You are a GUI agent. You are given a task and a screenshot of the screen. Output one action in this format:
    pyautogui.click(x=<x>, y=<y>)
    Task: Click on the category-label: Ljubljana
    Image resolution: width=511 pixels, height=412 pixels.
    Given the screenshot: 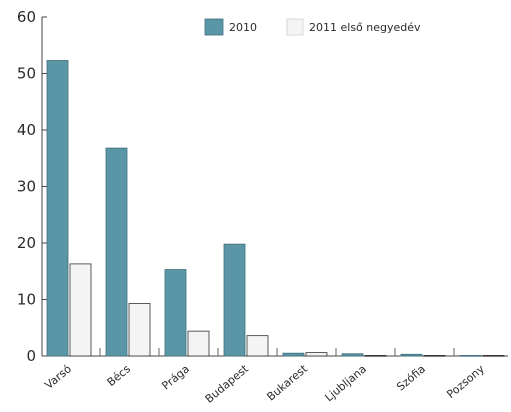 What is the action you would take?
    pyautogui.click(x=345, y=383)
    